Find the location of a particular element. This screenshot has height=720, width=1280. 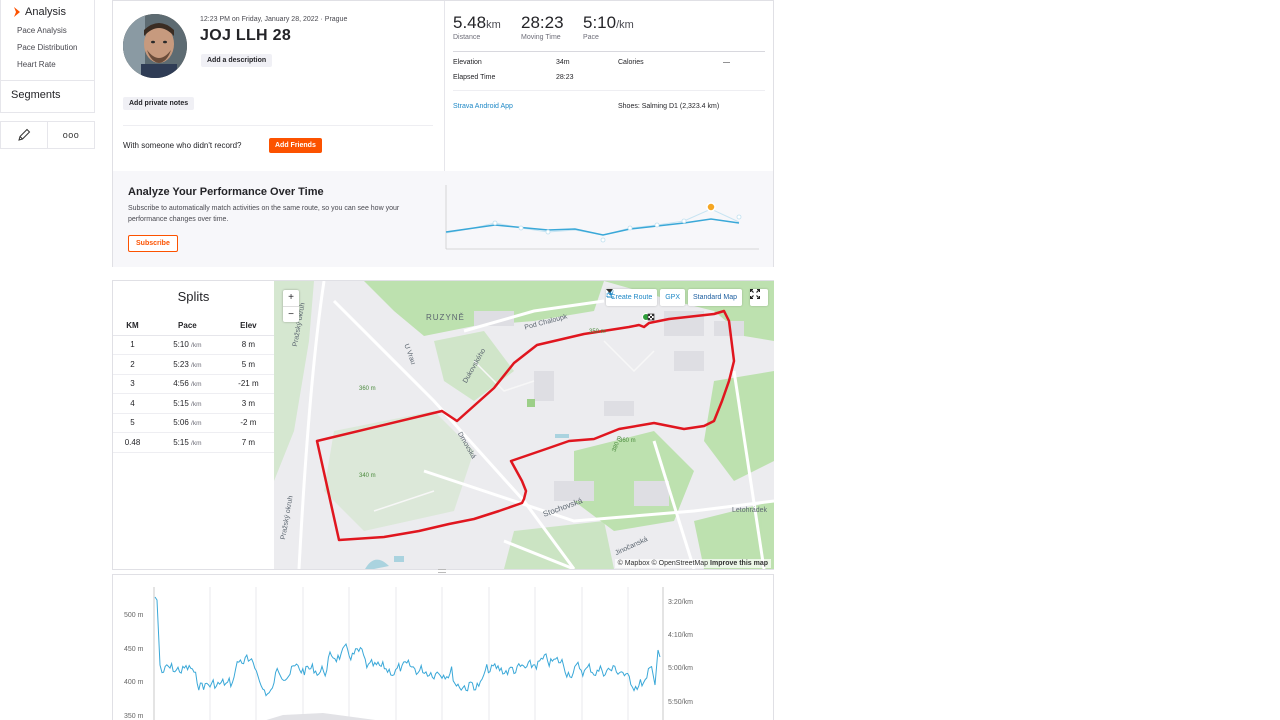

y-tick-right: 4:10/km is located at coordinates (680, 635).